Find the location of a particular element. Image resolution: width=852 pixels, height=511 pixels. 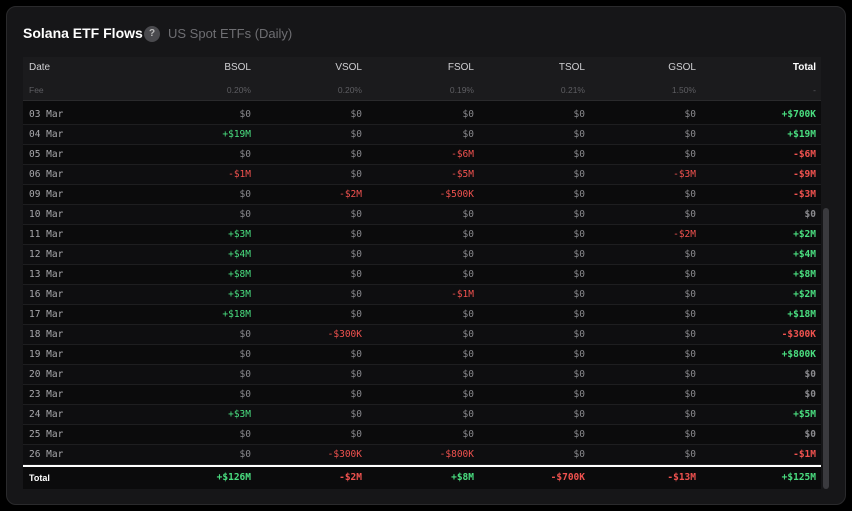

cell: TSOL is located at coordinates (571, 67).